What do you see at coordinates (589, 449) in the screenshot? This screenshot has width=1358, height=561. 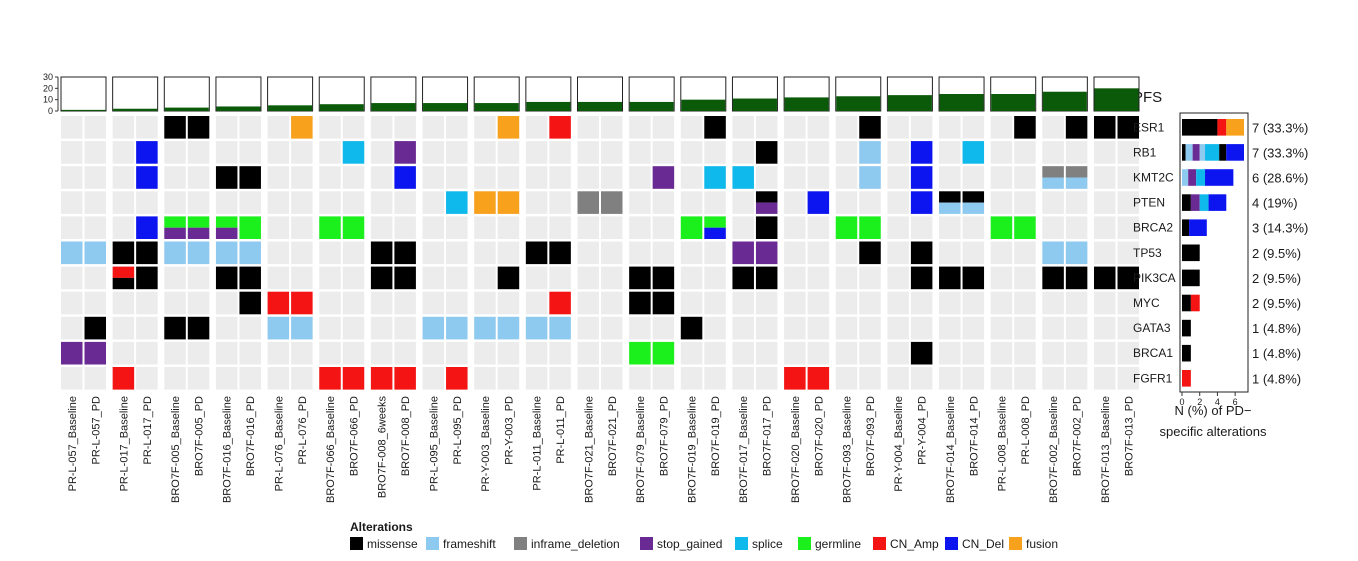 I see `sample-label: BRO7F-021_Baseline` at bounding box center [589, 449].